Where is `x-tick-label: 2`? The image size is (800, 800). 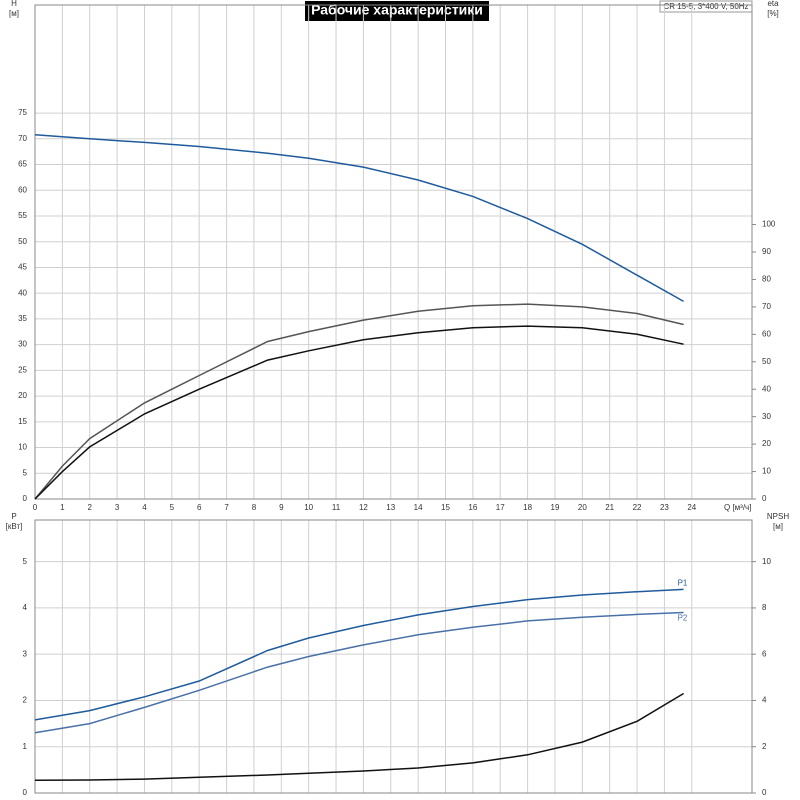 x-tick-label: 2 is located at coordinates (90, 507).